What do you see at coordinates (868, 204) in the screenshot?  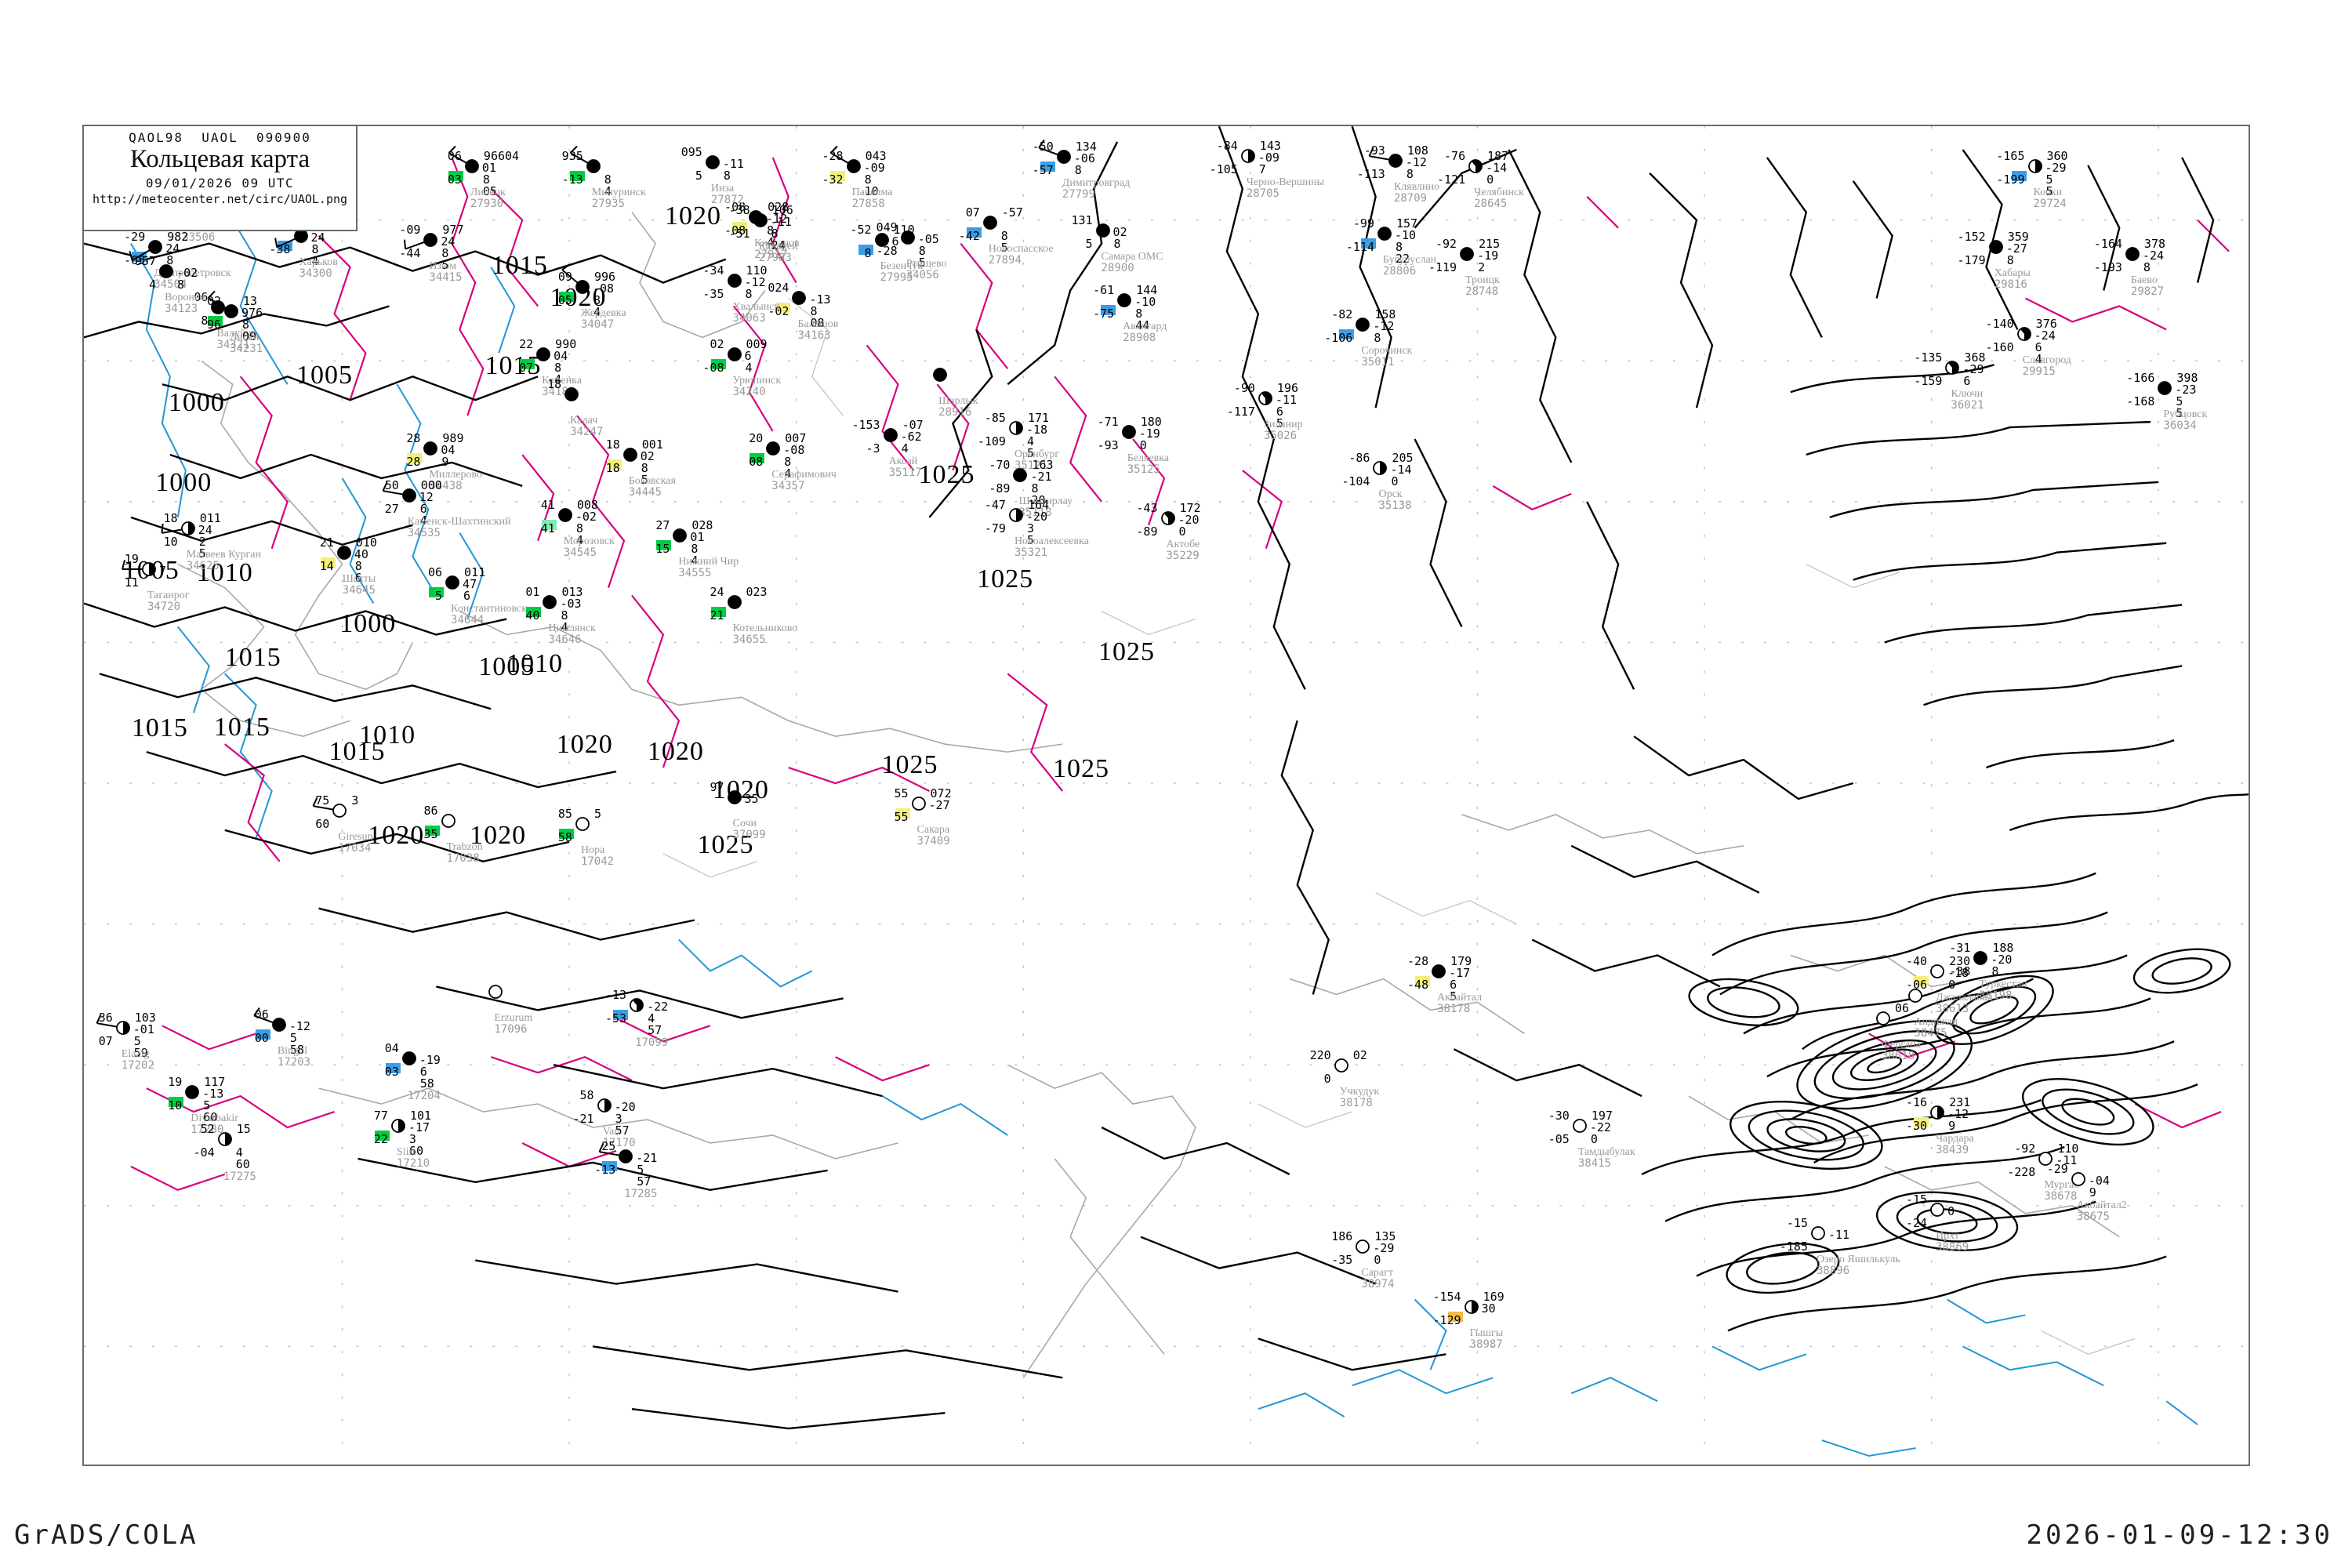 I see `station-id: 27858` at bounding box center [868, 204].